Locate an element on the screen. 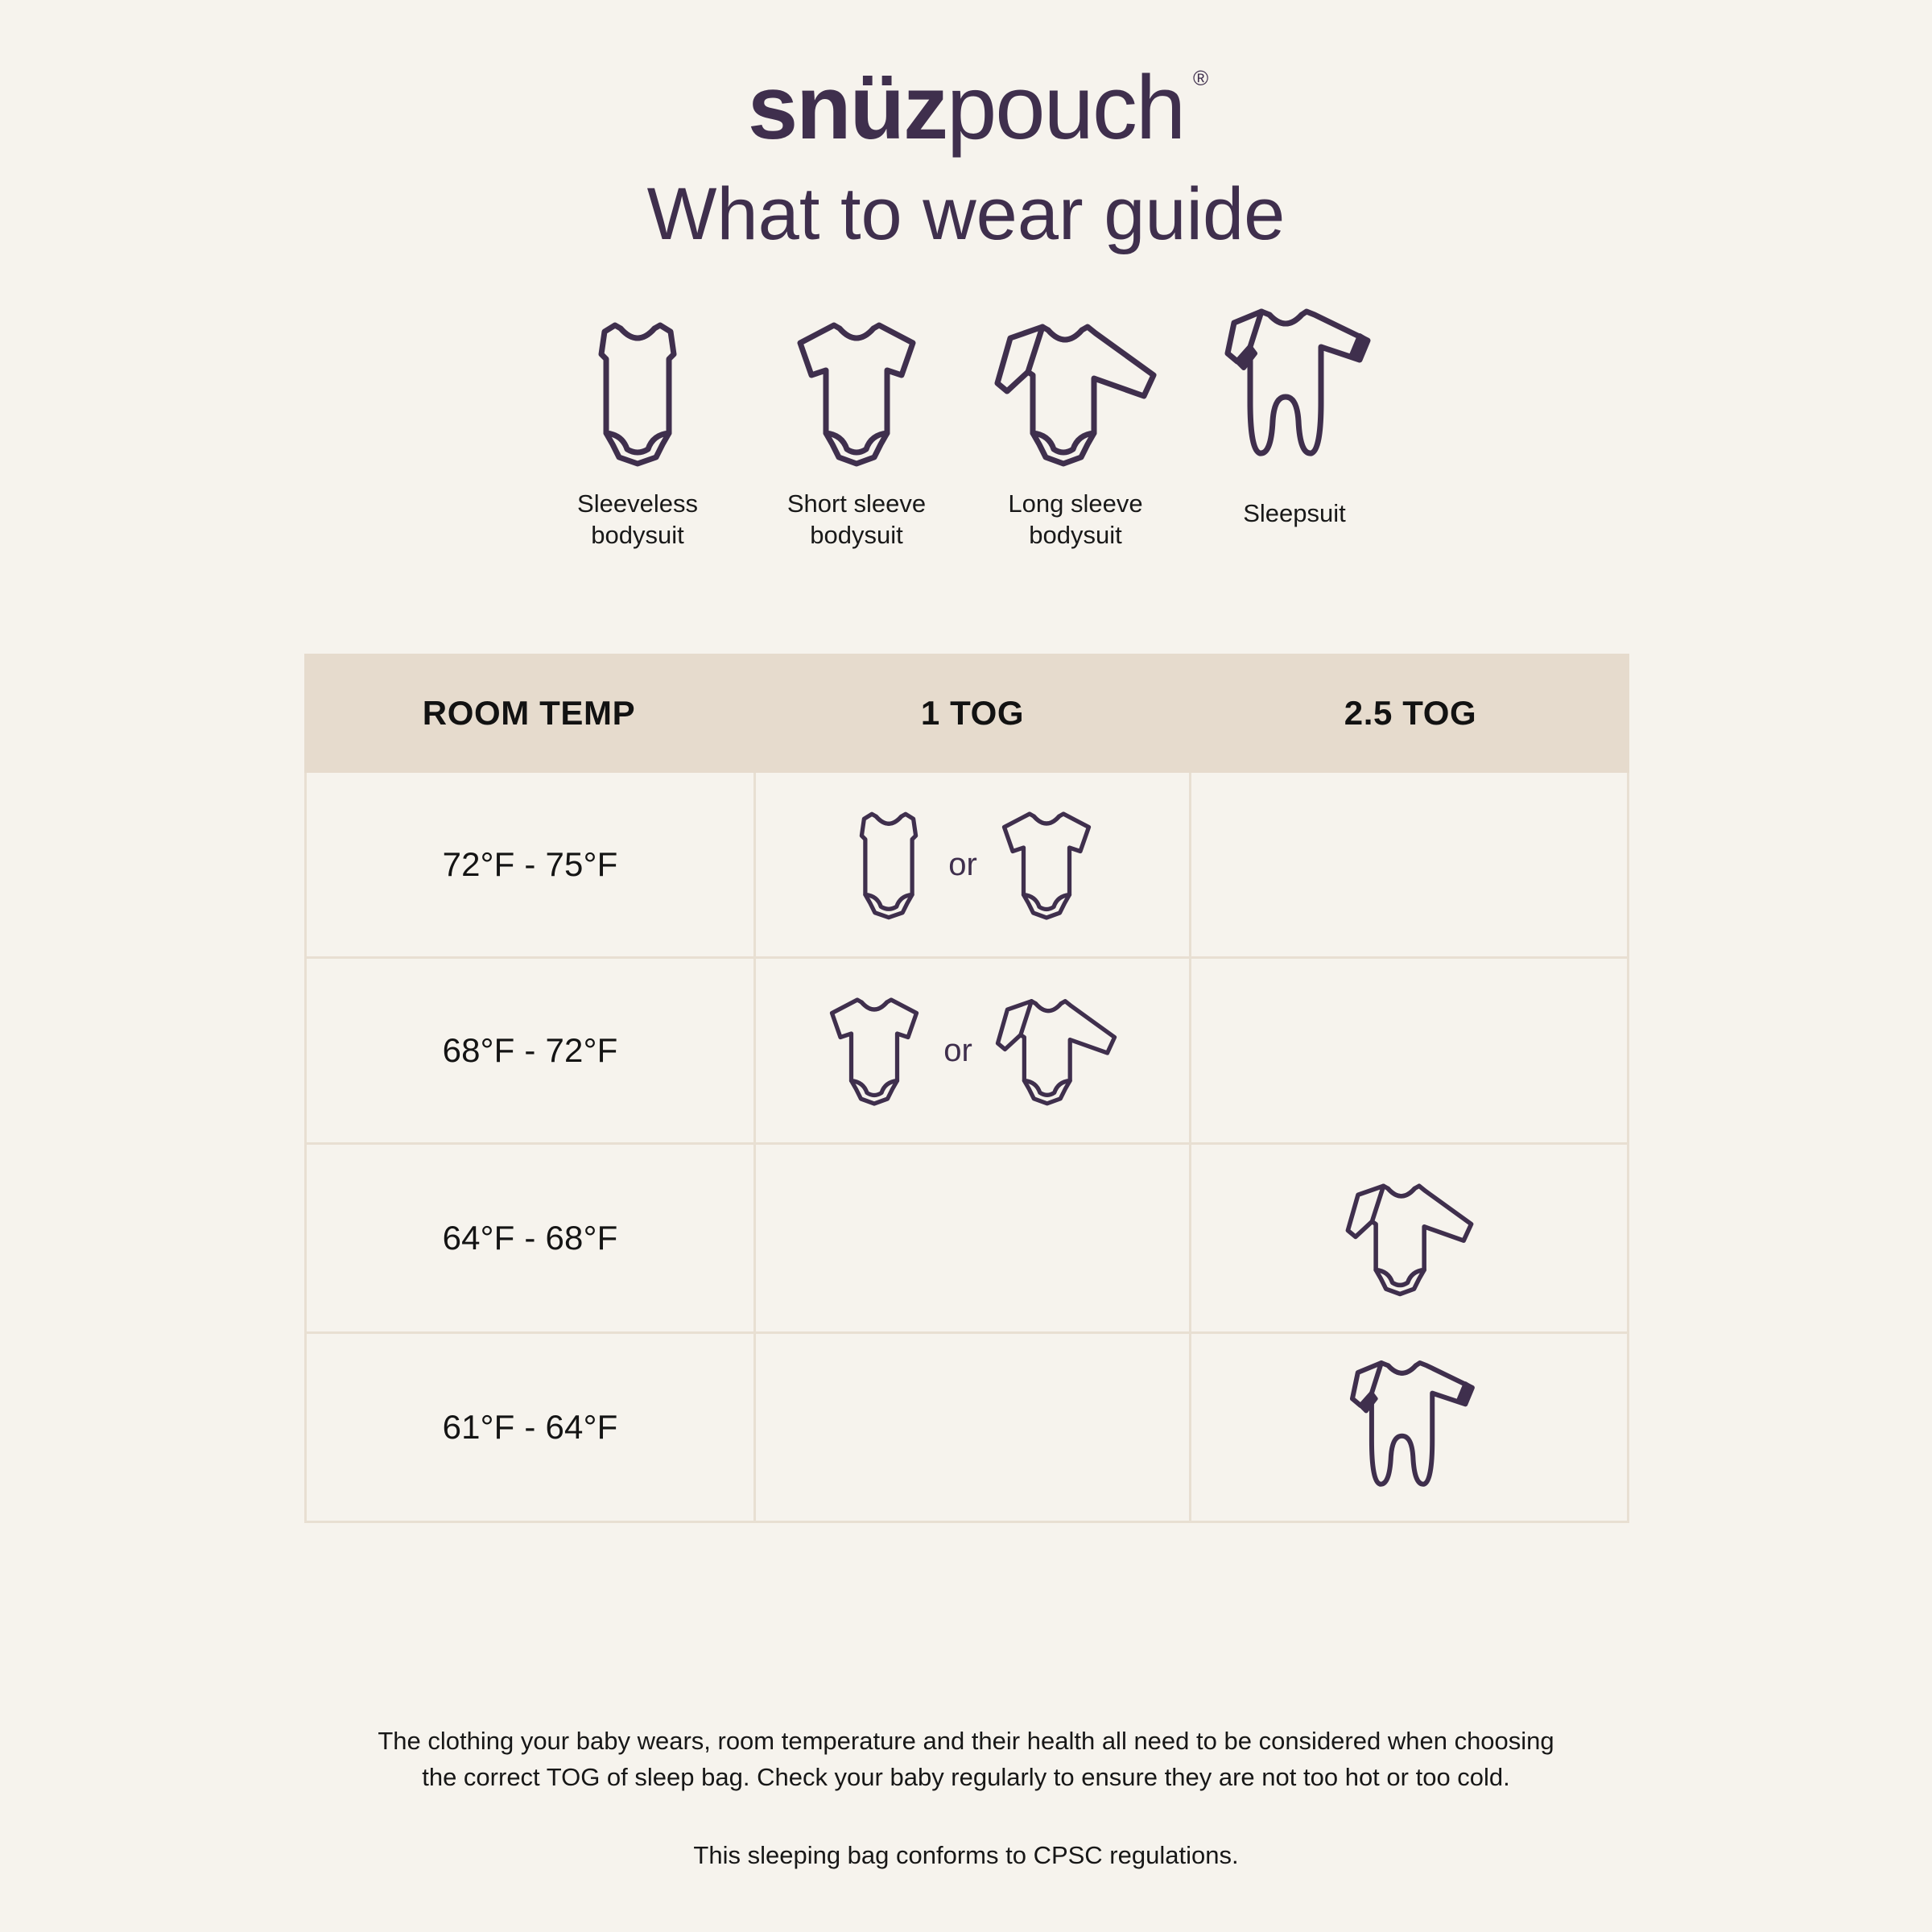  room-temp-cell: 61°F - 64°F is located at coordinates (528, 1427).